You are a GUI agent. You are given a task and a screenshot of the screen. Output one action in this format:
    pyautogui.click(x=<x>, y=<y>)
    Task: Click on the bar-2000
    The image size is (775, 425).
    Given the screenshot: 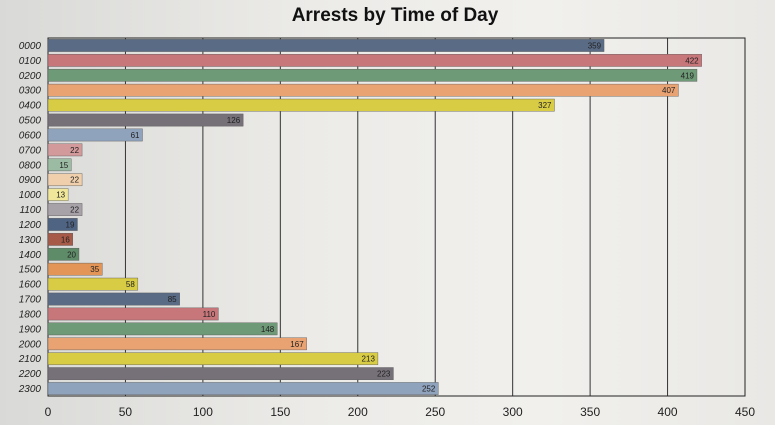 What is the action you would take?
    pyautogui.click(x=177, y=344)
    